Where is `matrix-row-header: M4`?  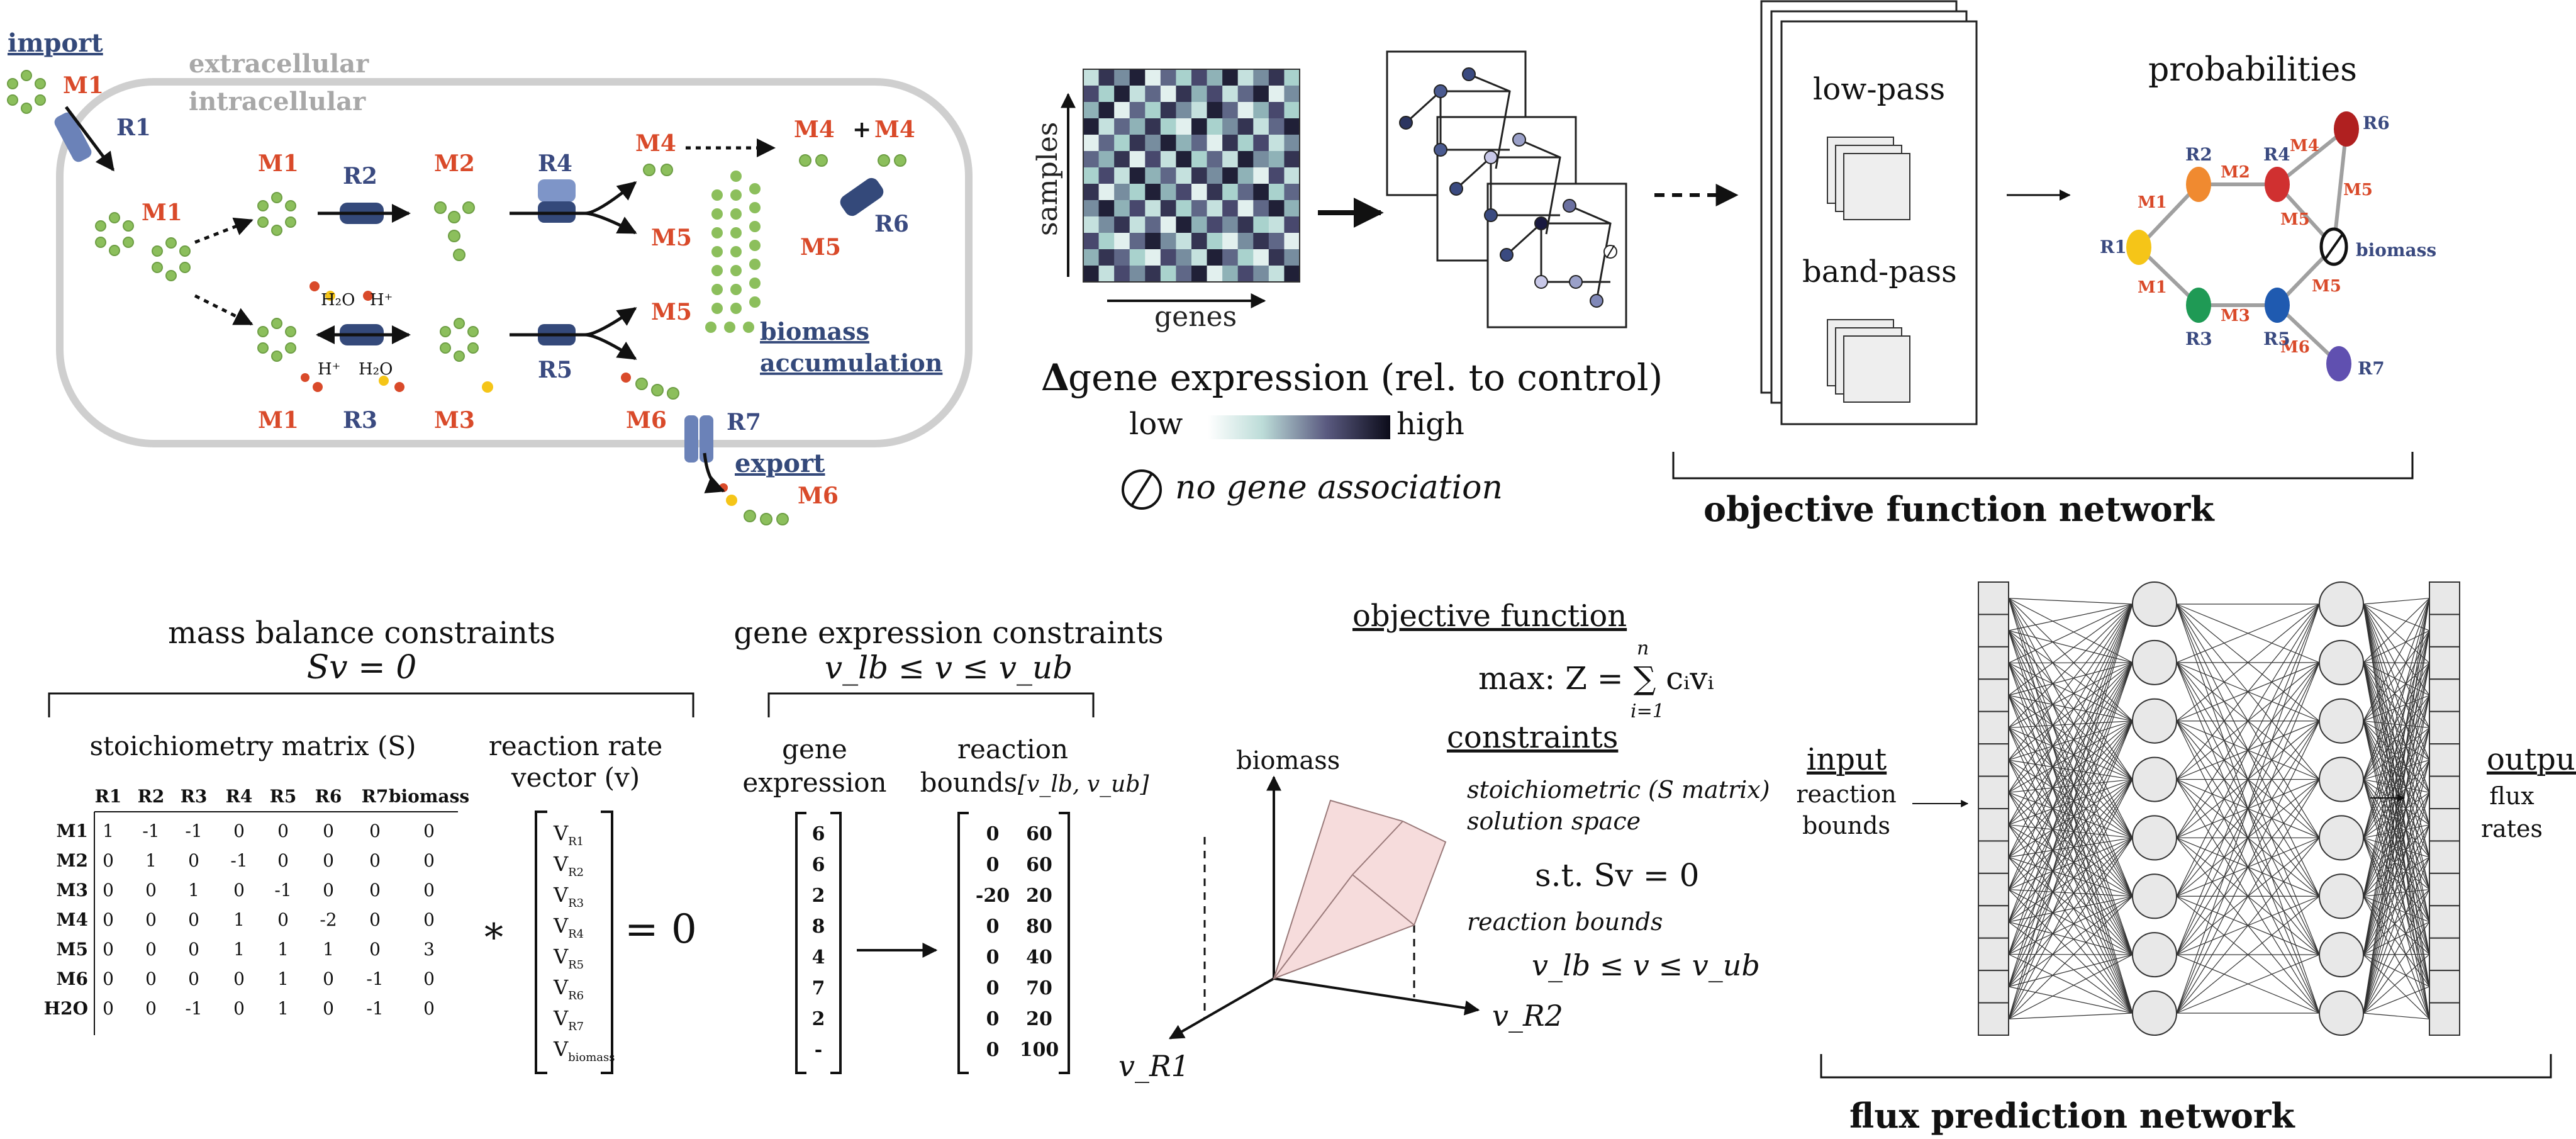 matrix-row-header: M4 is located at coordinates (72, 920).